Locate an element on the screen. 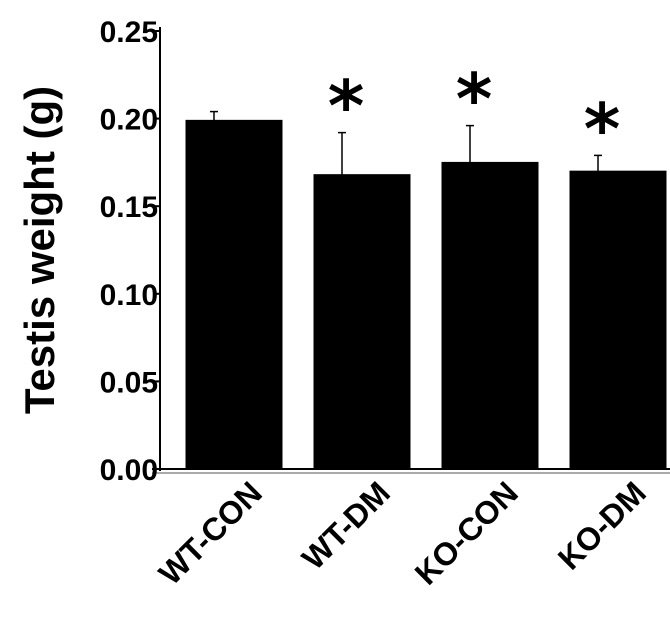 This screenshot has height=628, width=670. x-category-label: WT-DM is located at coordinates (346, 525).